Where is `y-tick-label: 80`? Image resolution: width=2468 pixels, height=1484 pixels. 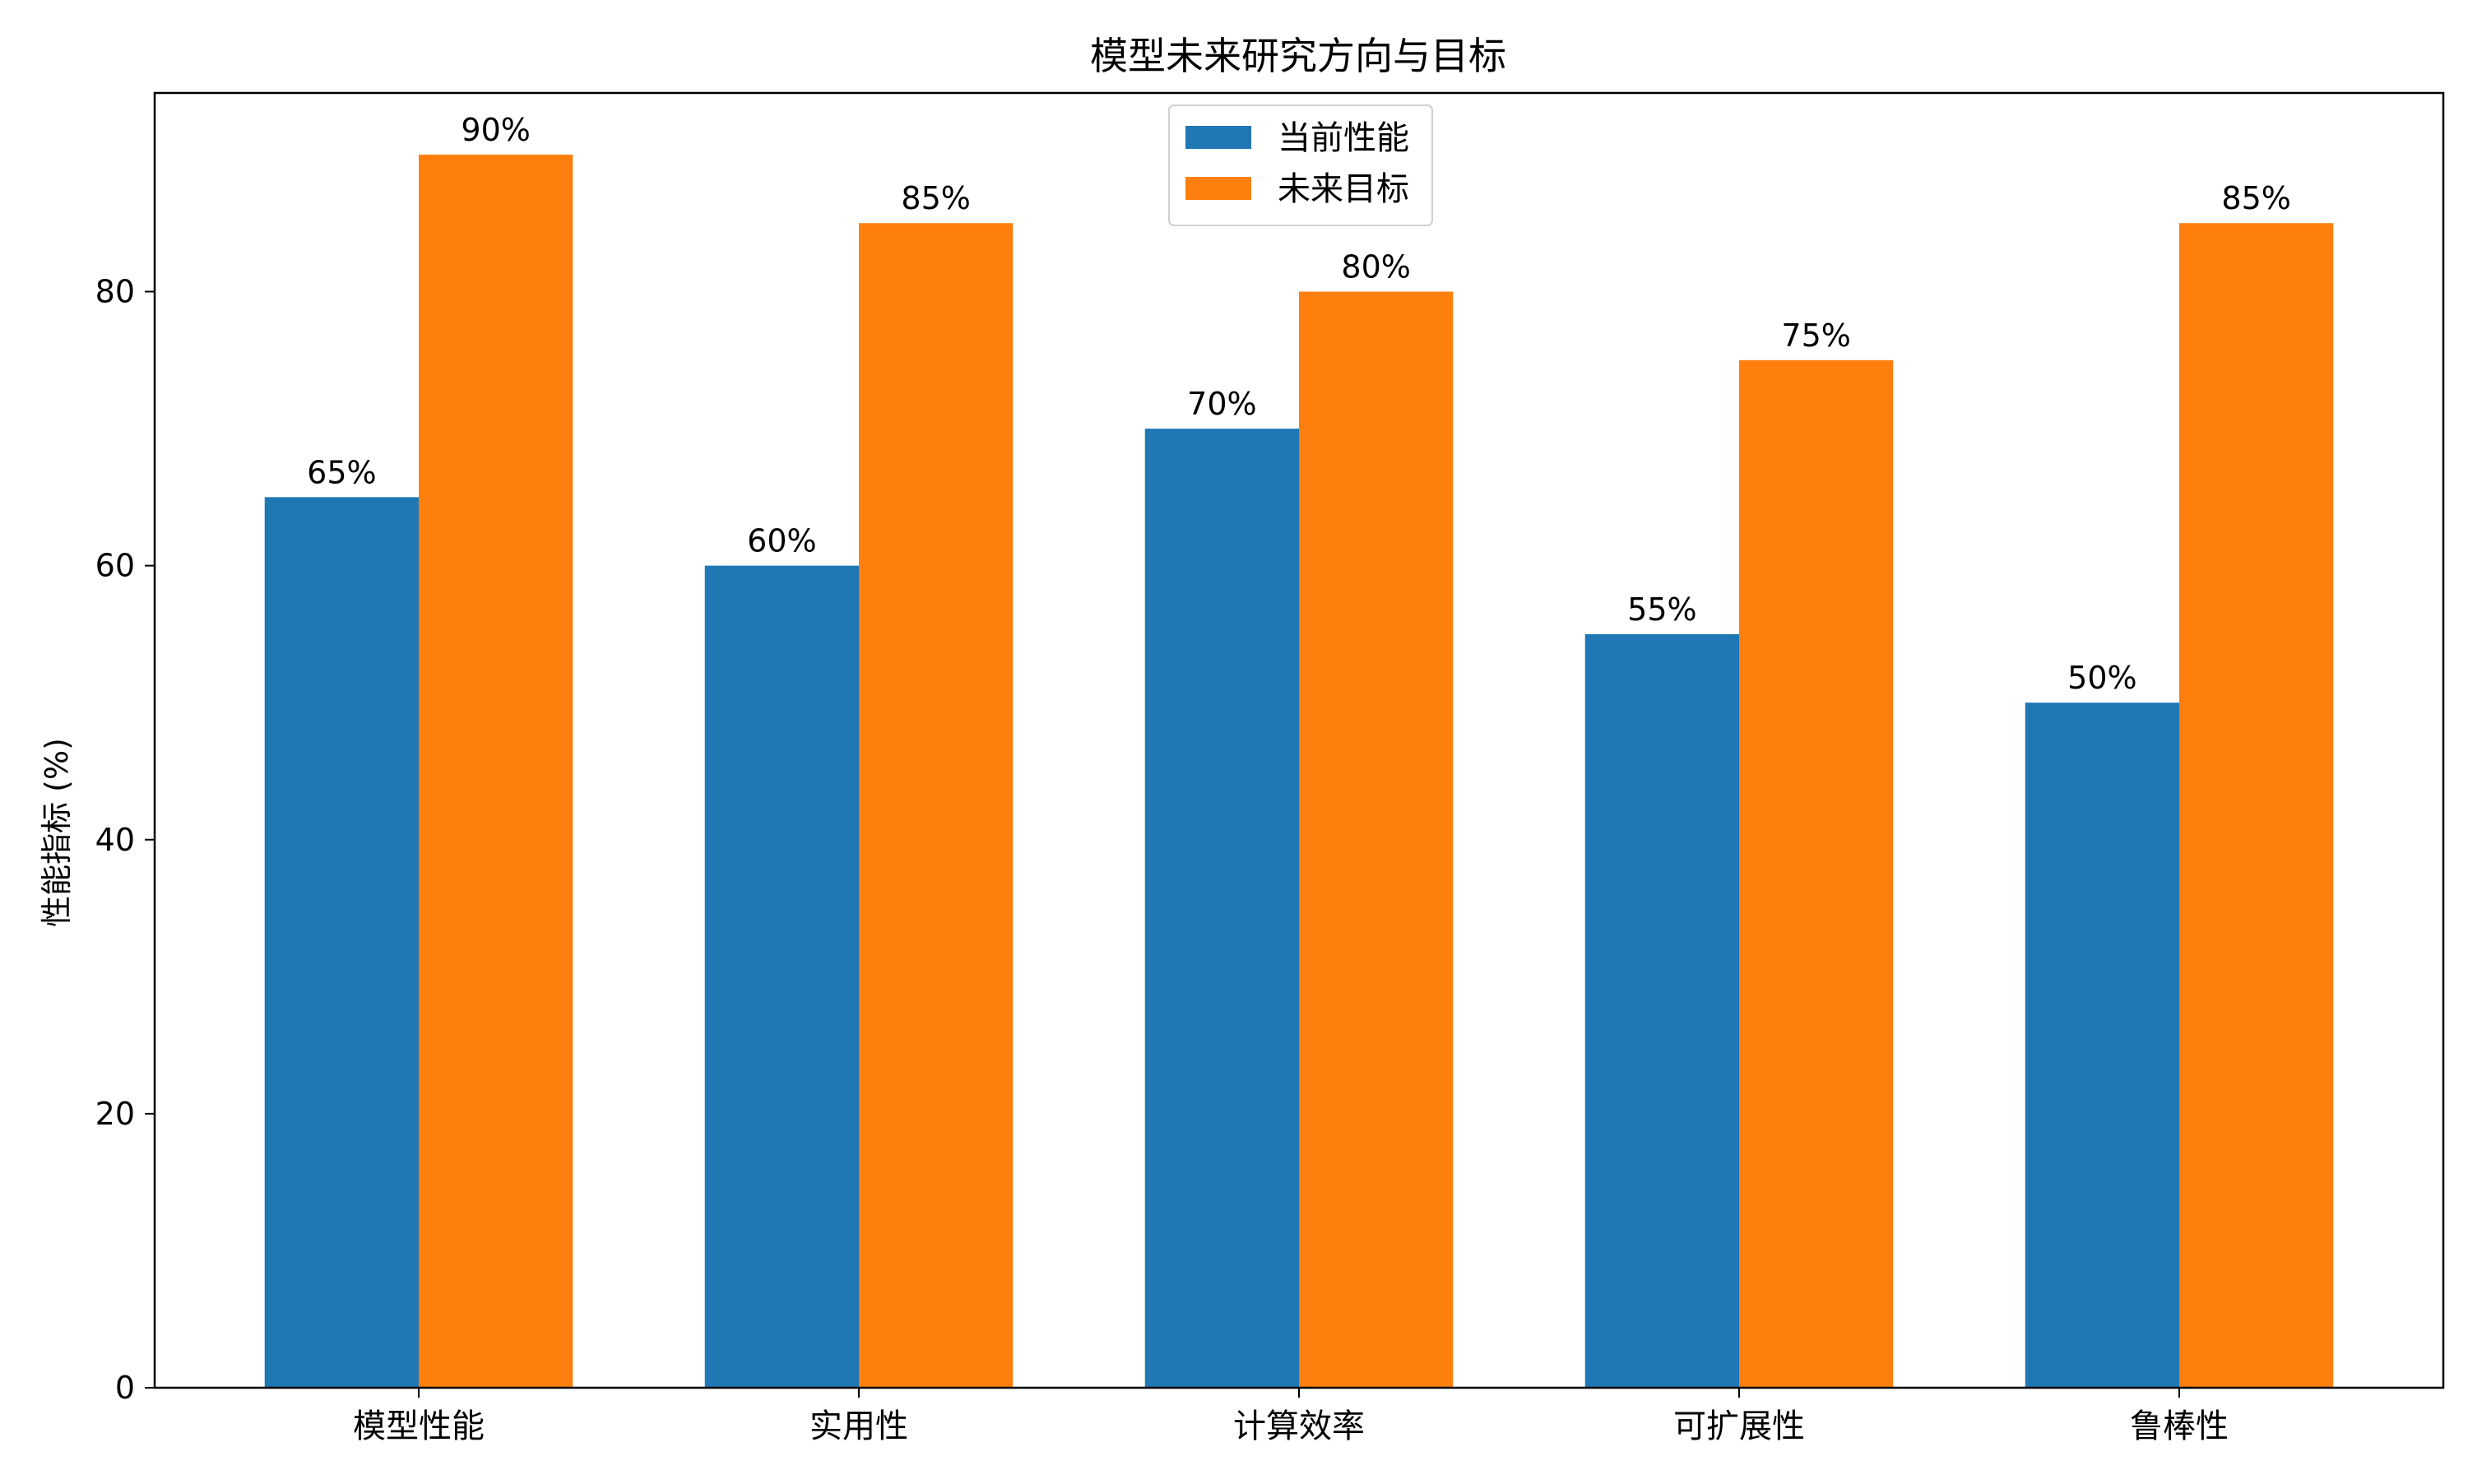 y-tick-label: 80 is located at coordinates (115, 292).